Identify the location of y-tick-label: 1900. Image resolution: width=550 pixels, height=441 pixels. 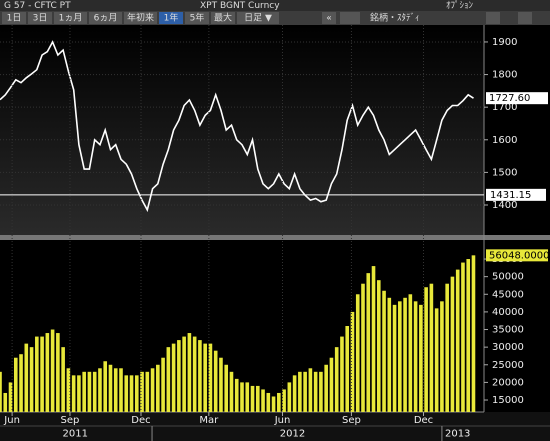
(504, 42).